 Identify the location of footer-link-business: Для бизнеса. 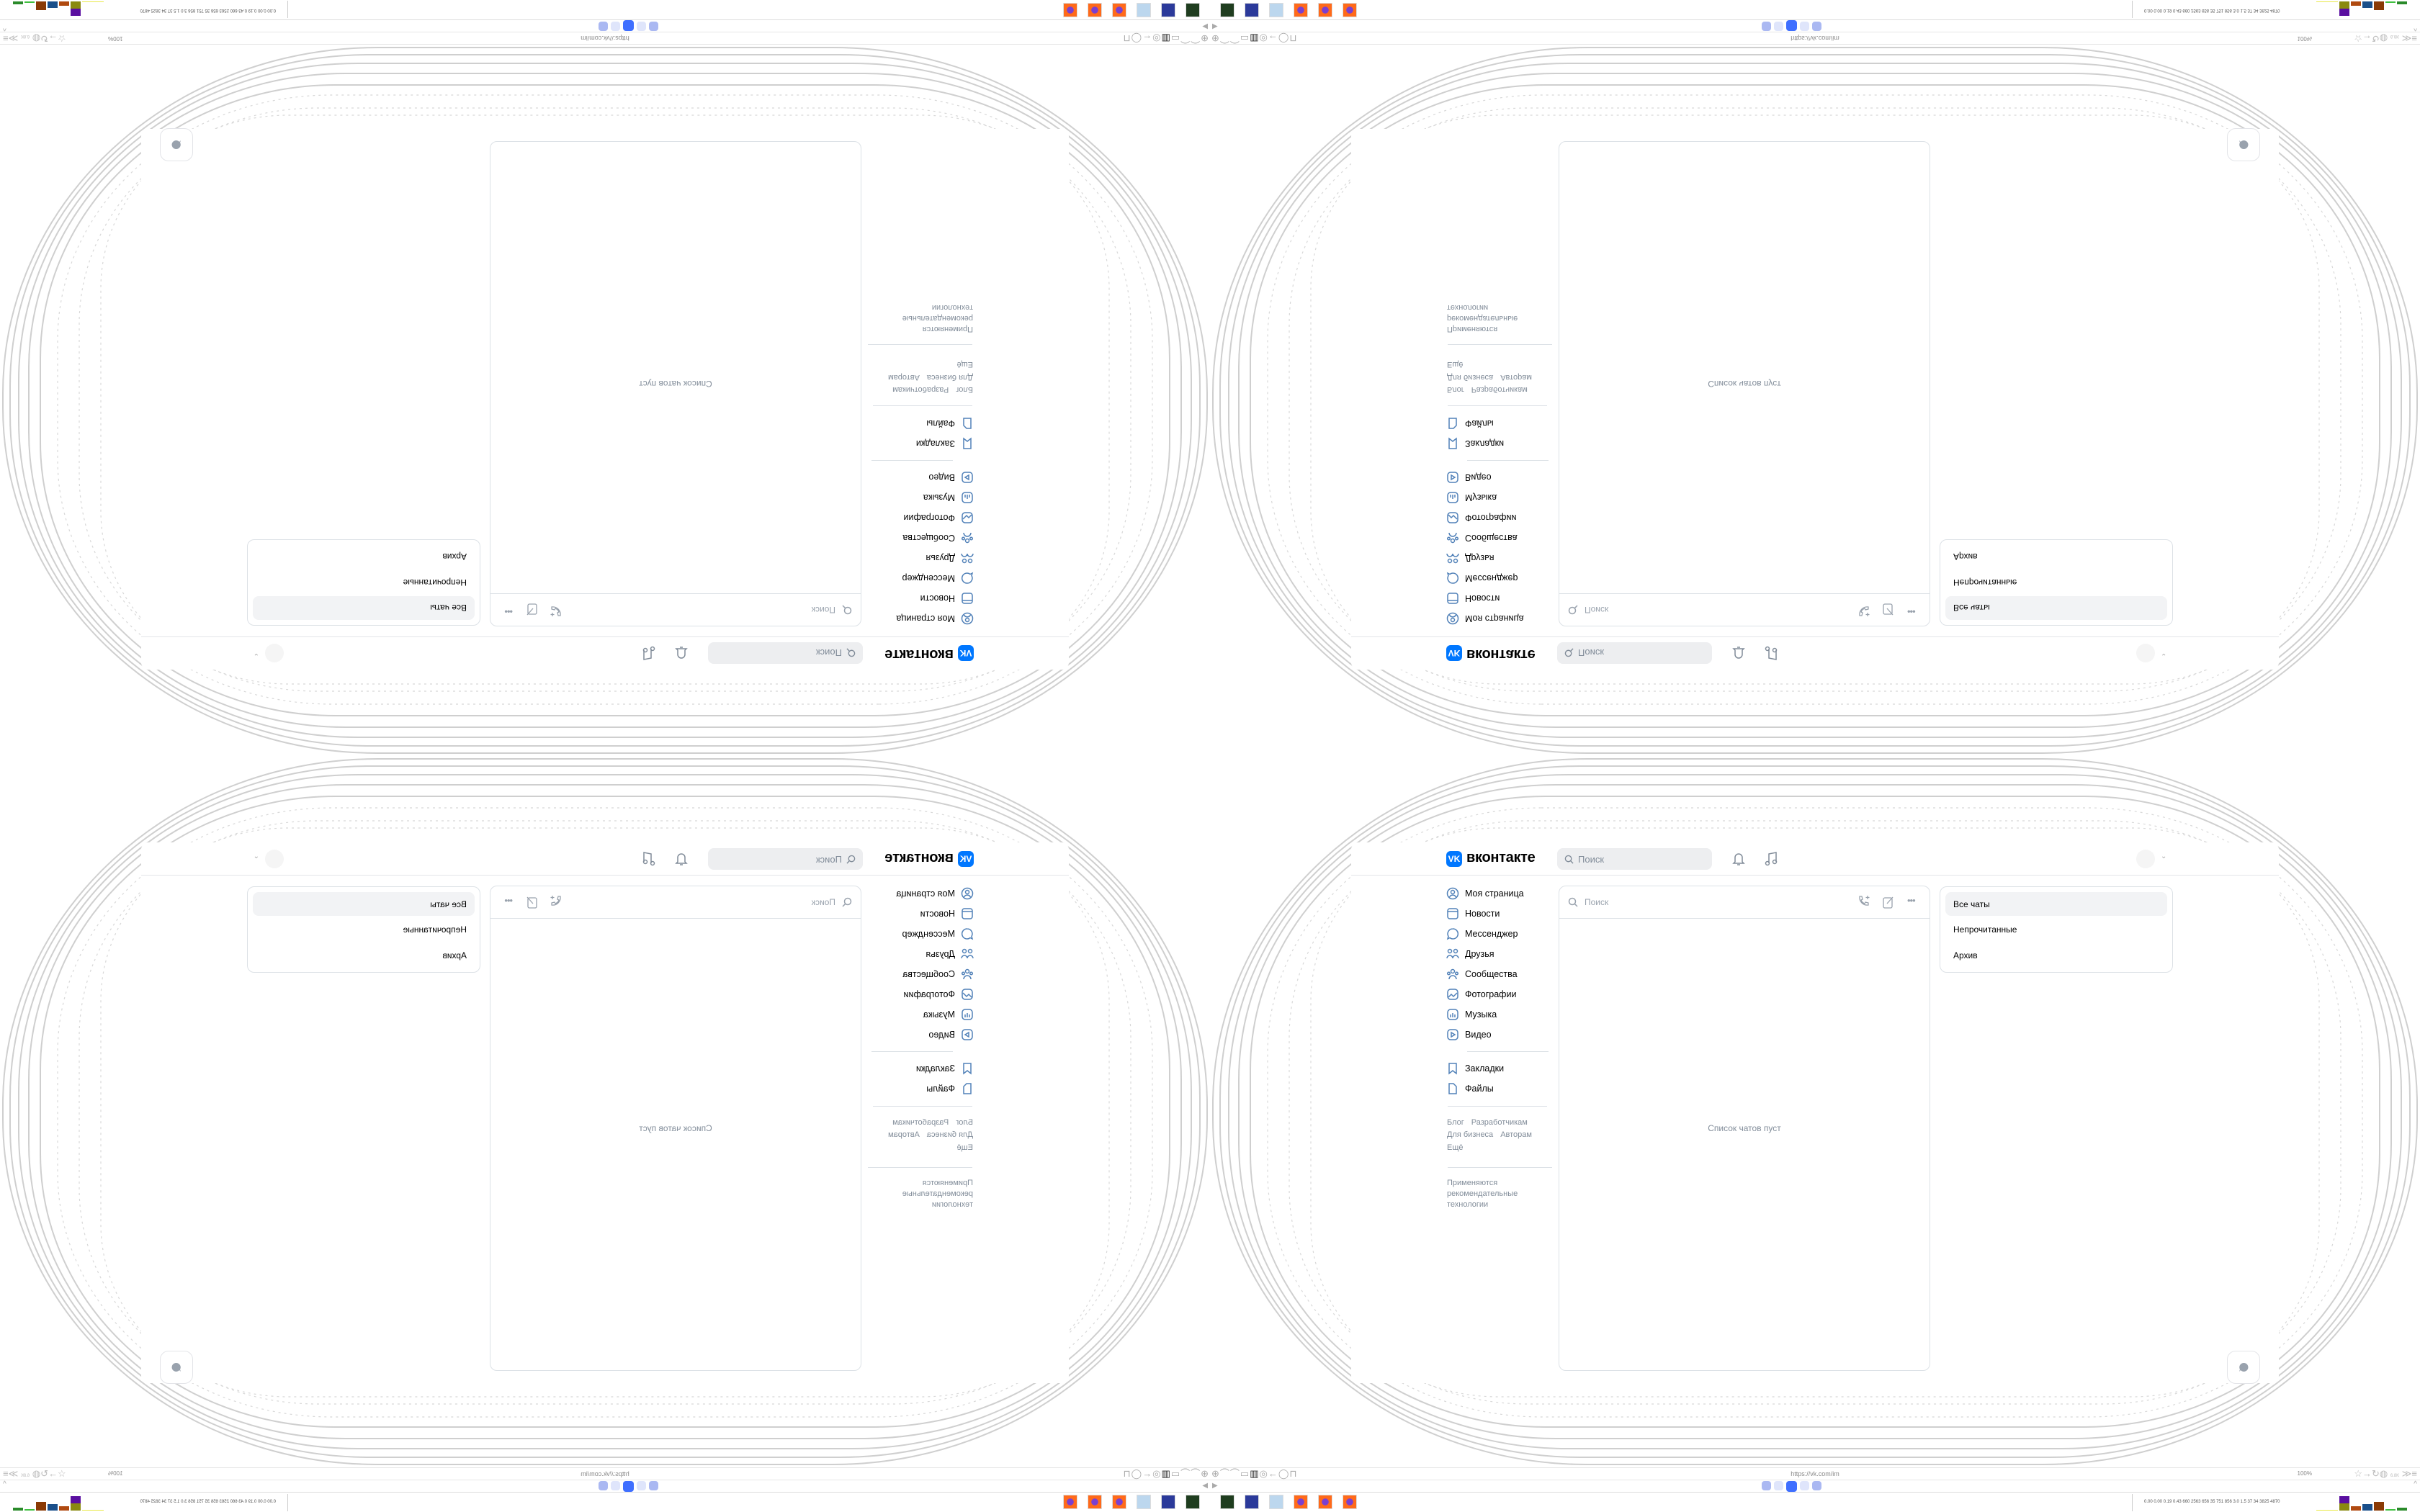
(1470, 377).